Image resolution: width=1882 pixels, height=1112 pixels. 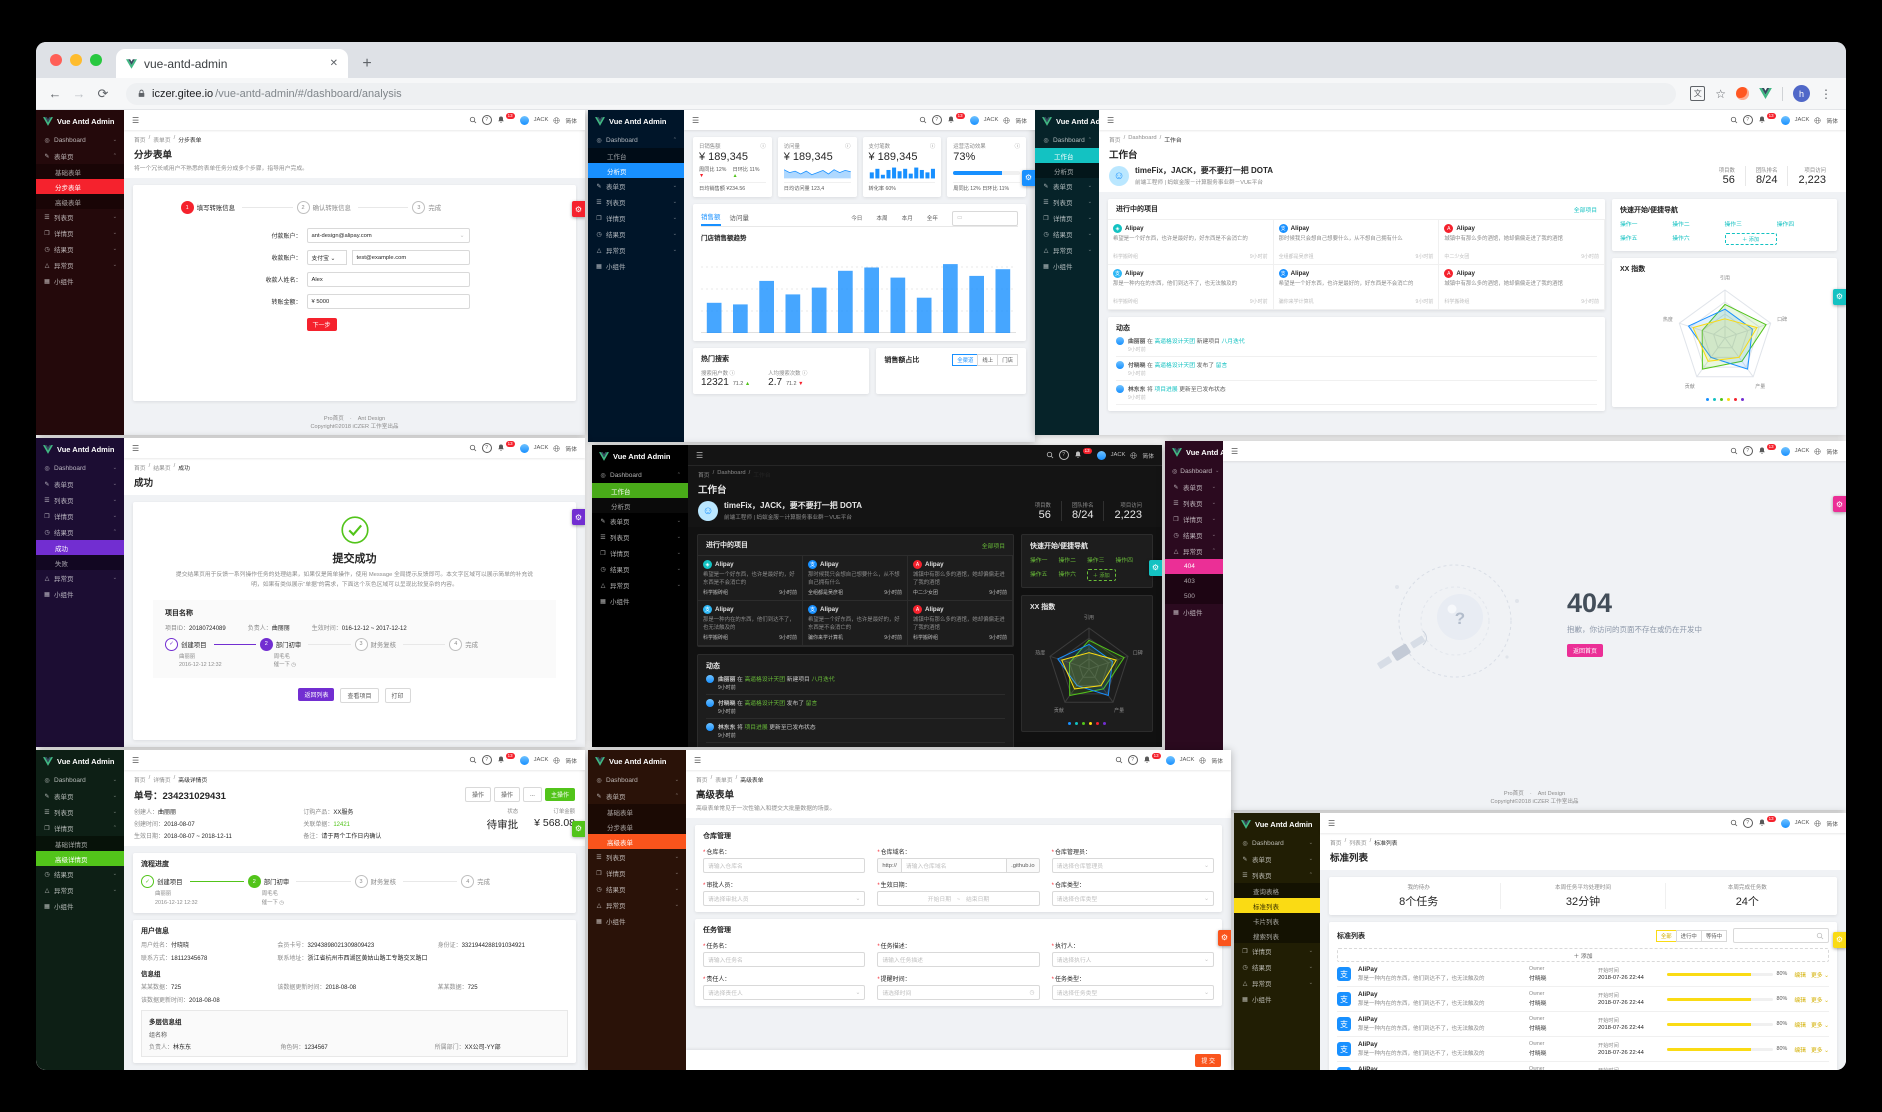 What do you see at coordinates (79, 93) in the screenshot?
I see `forward-button: →` at bounding box center [79, 93].